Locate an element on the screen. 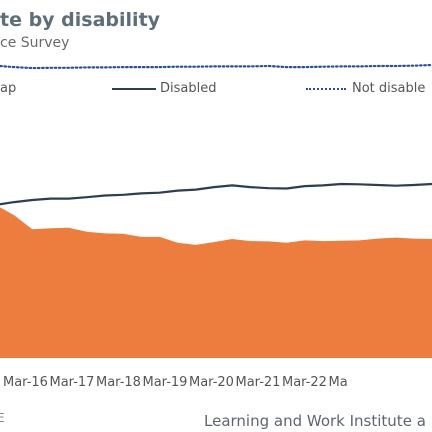  chart-title: te by disability is located at coordinates (80, 20).